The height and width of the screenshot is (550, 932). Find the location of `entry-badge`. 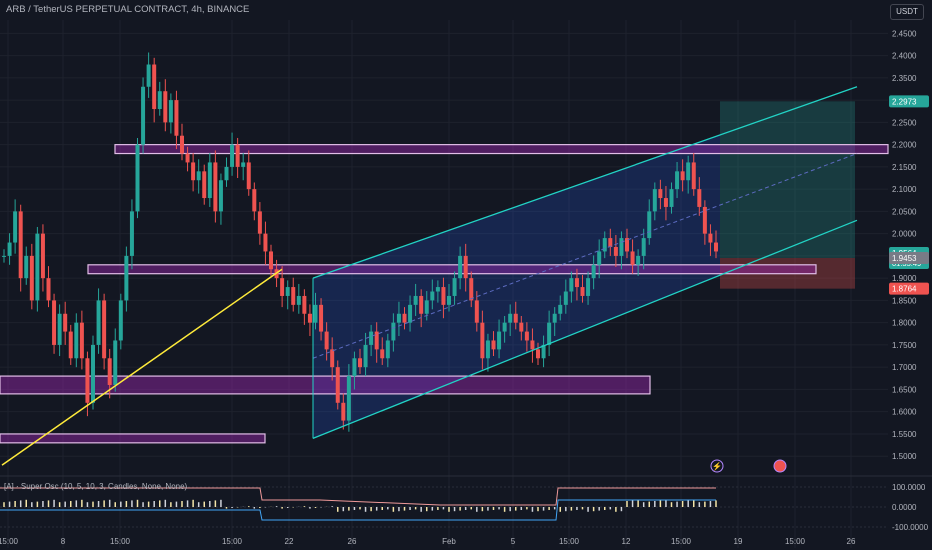

entry-badge is located at coordinates (909, 257).